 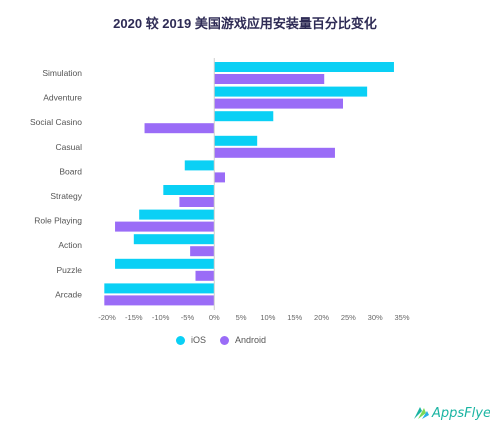 What do you see at coordinates (107, 317) in the screenshot?
I see `x-tick-label: -20%` at bounding box center [107, 317].